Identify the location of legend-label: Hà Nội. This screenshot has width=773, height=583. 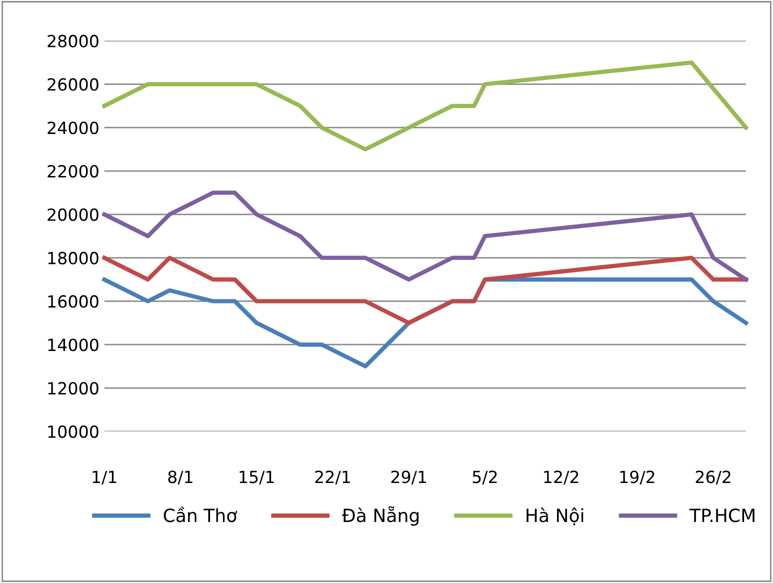
(555, 517).